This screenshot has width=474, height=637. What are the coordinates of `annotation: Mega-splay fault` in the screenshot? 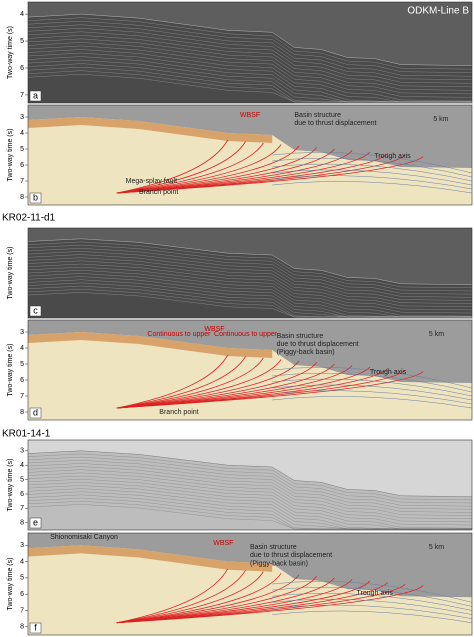 It's located at (151, 181).